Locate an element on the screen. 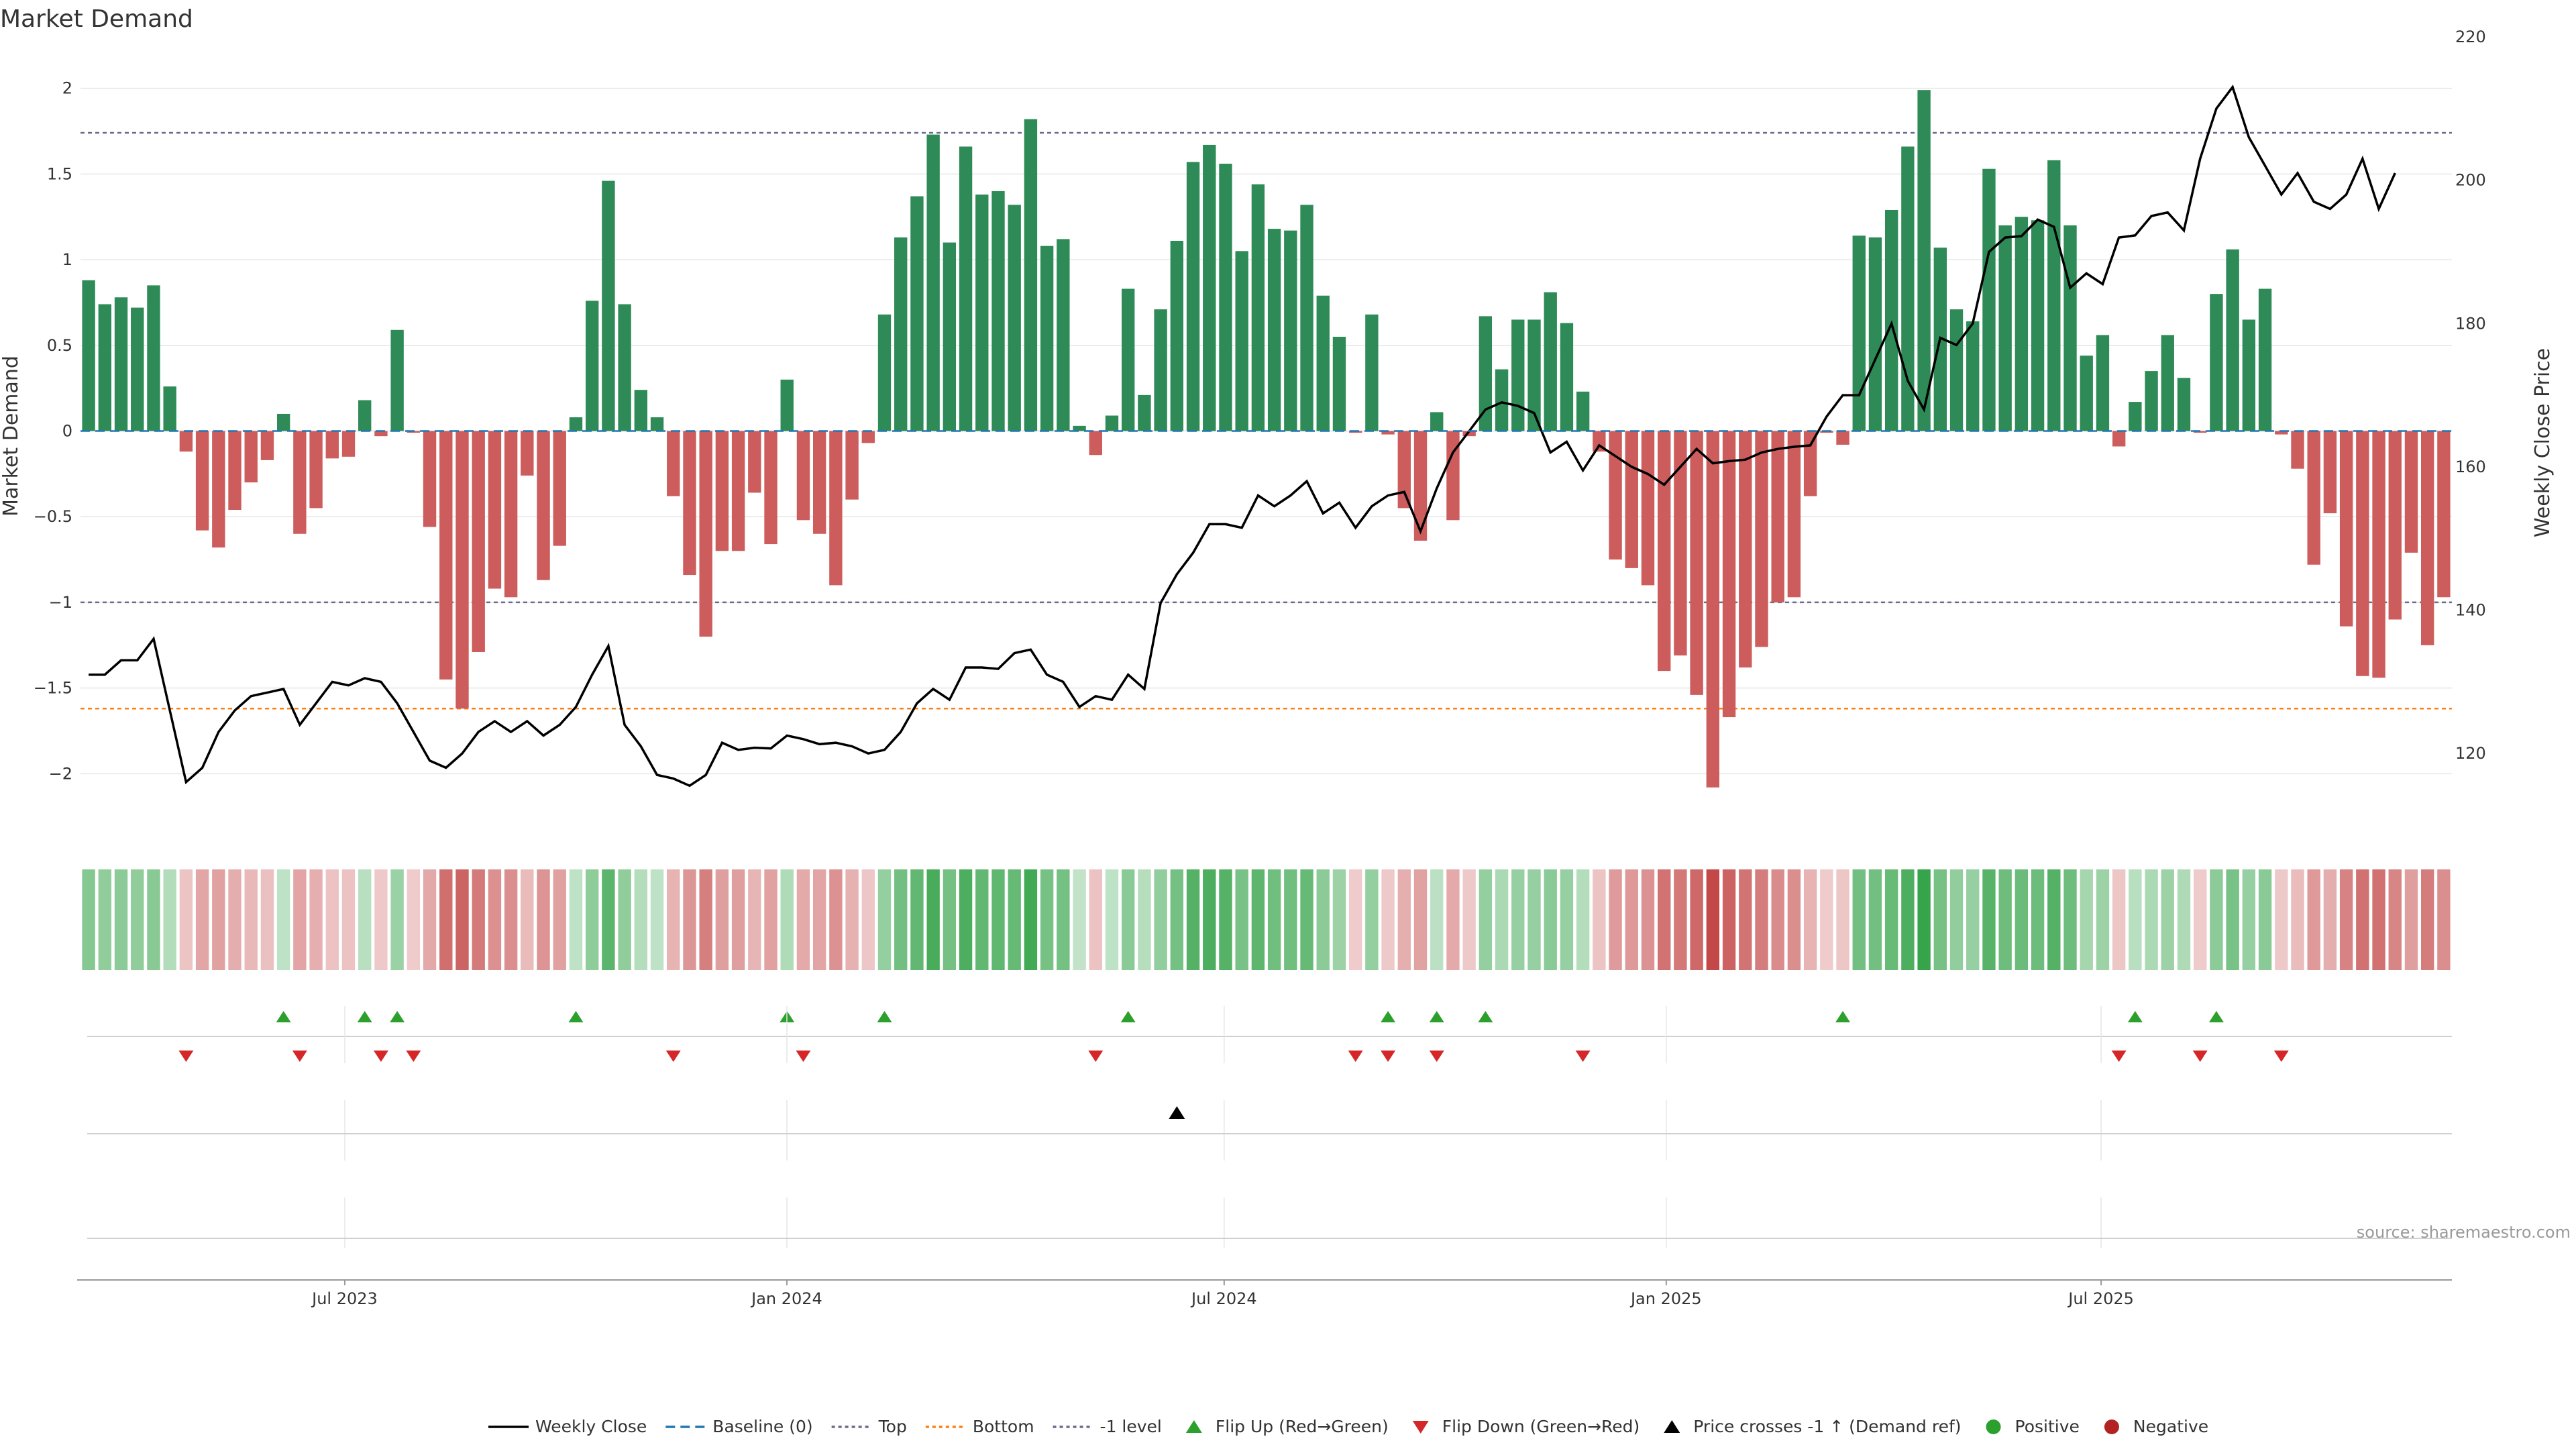 This screenshot has width=2576, height=1449. legend-label: Weekly Close is located at coordinates (591, 1426).